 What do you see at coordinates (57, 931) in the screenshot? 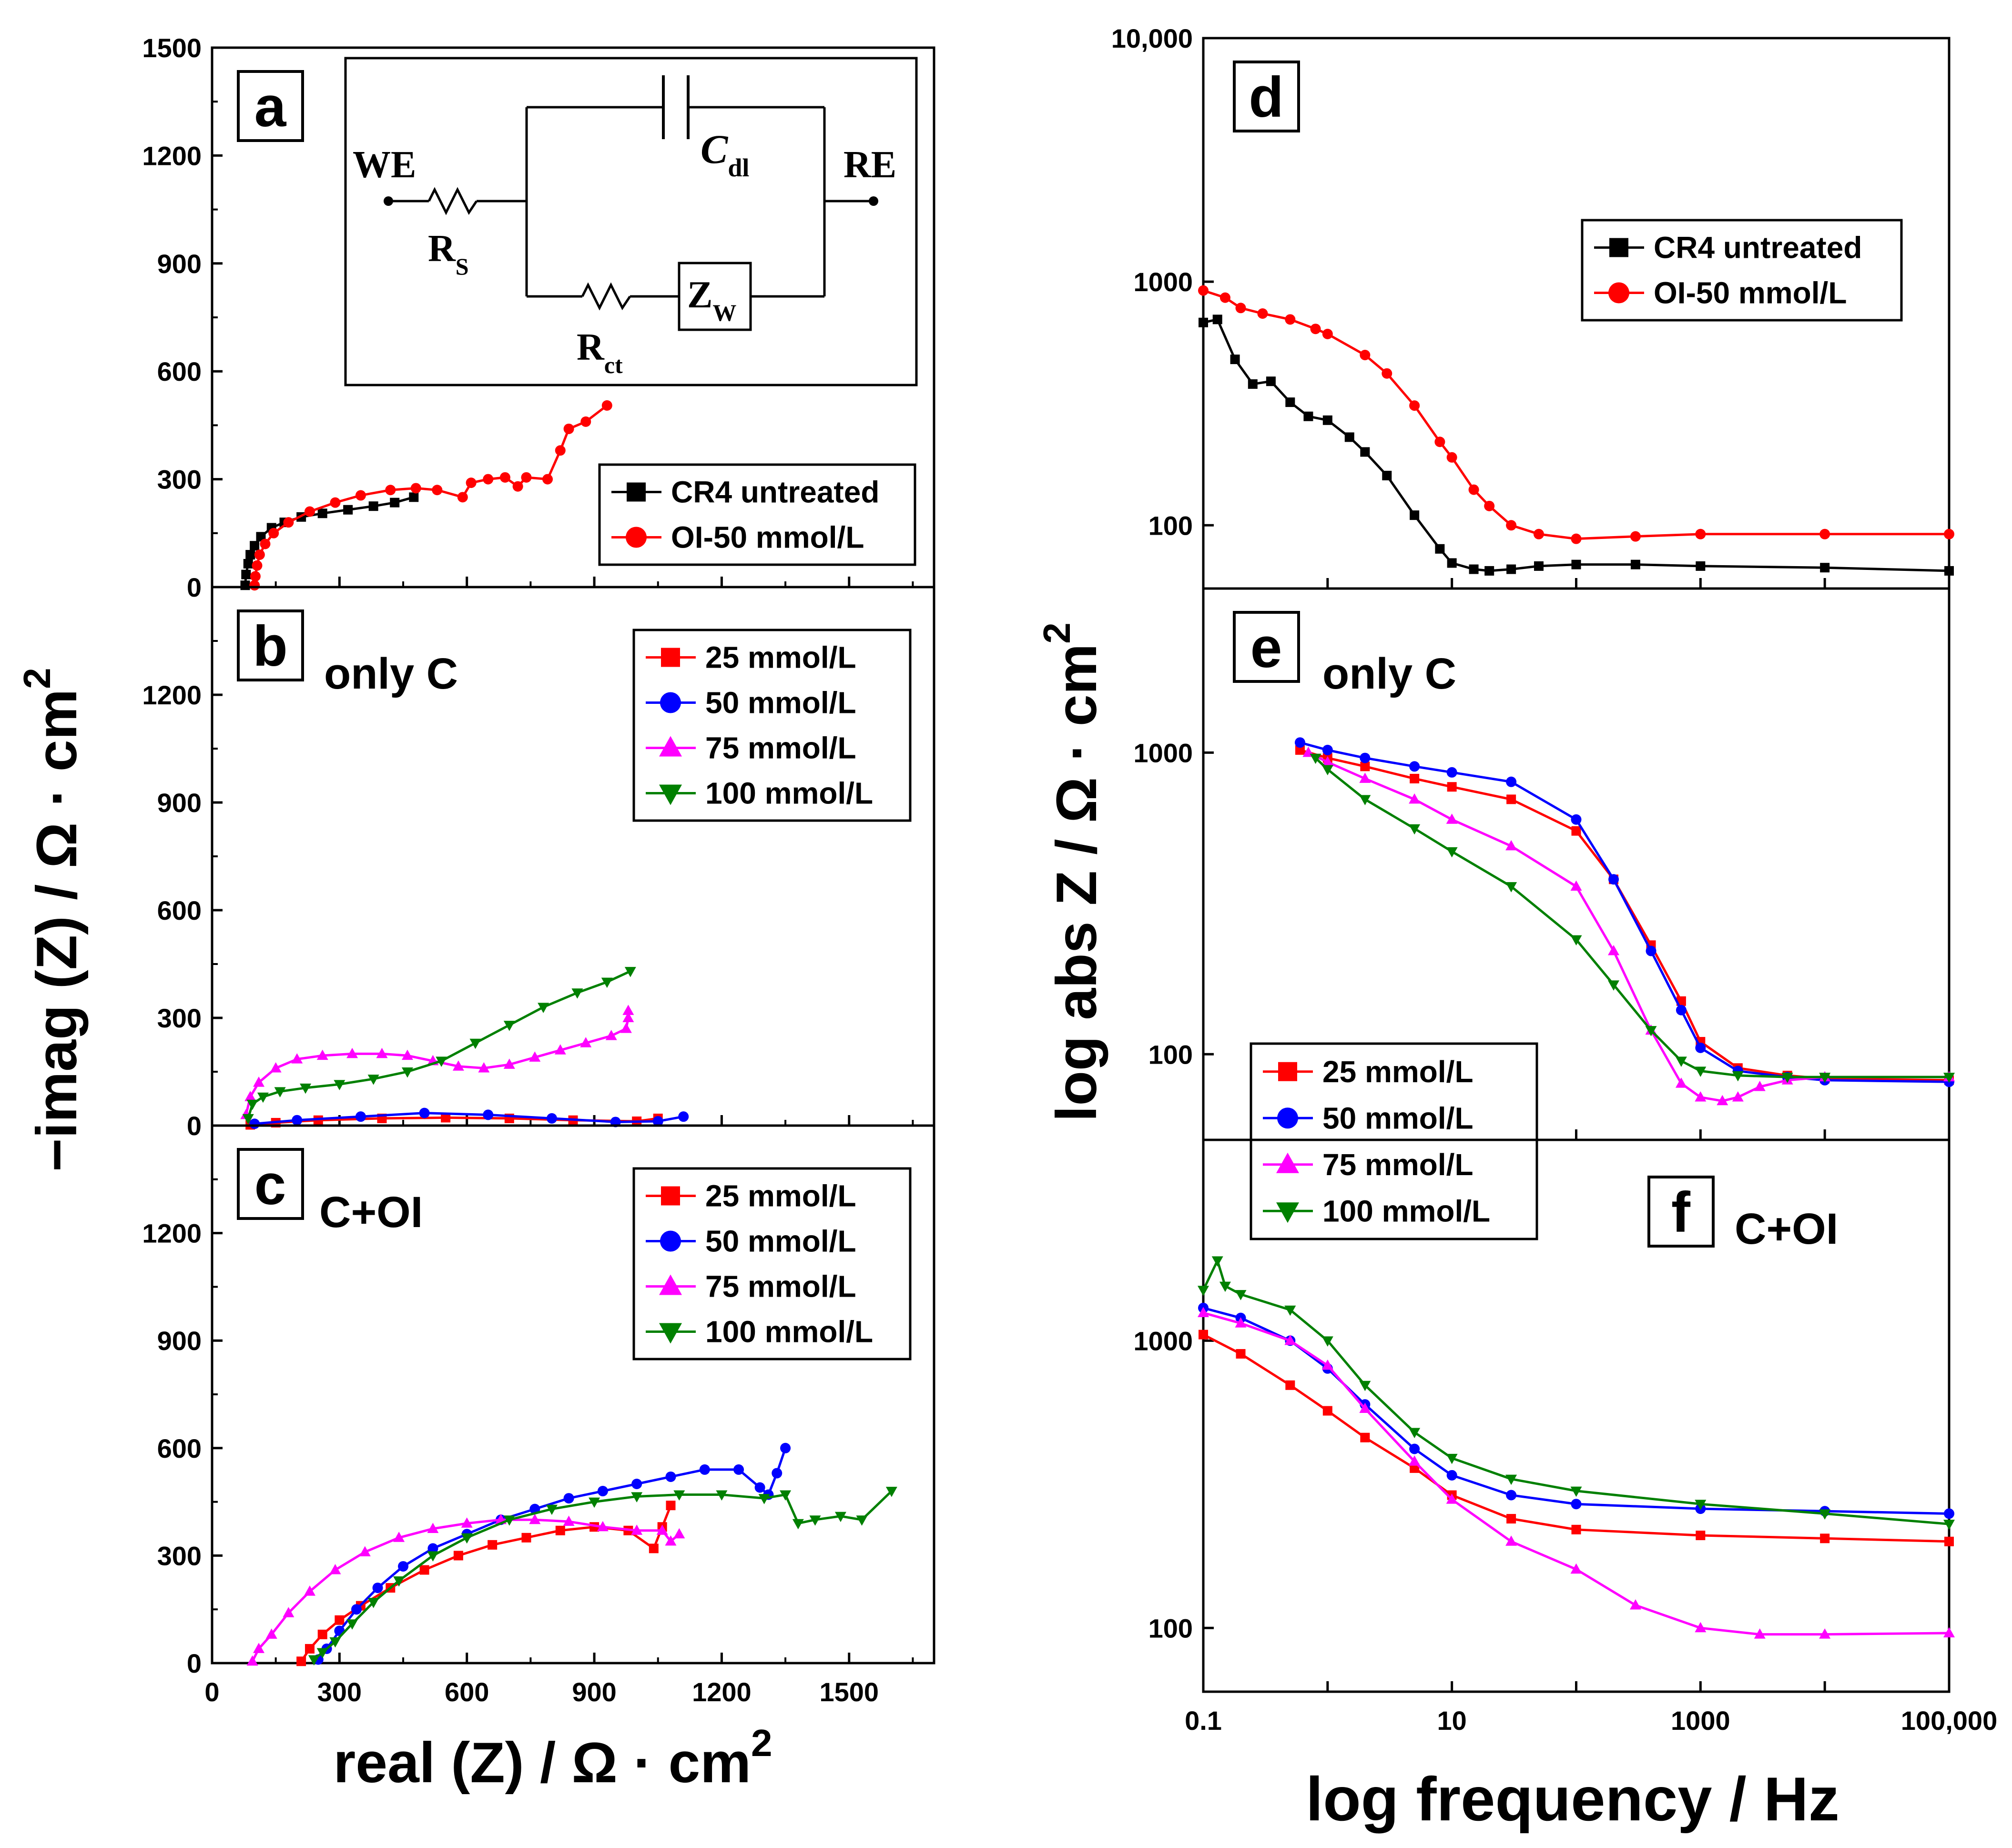
I see `left-y-axis-title-main: −imag (Z) / Ω · cm` at bounding box center [57, 931].